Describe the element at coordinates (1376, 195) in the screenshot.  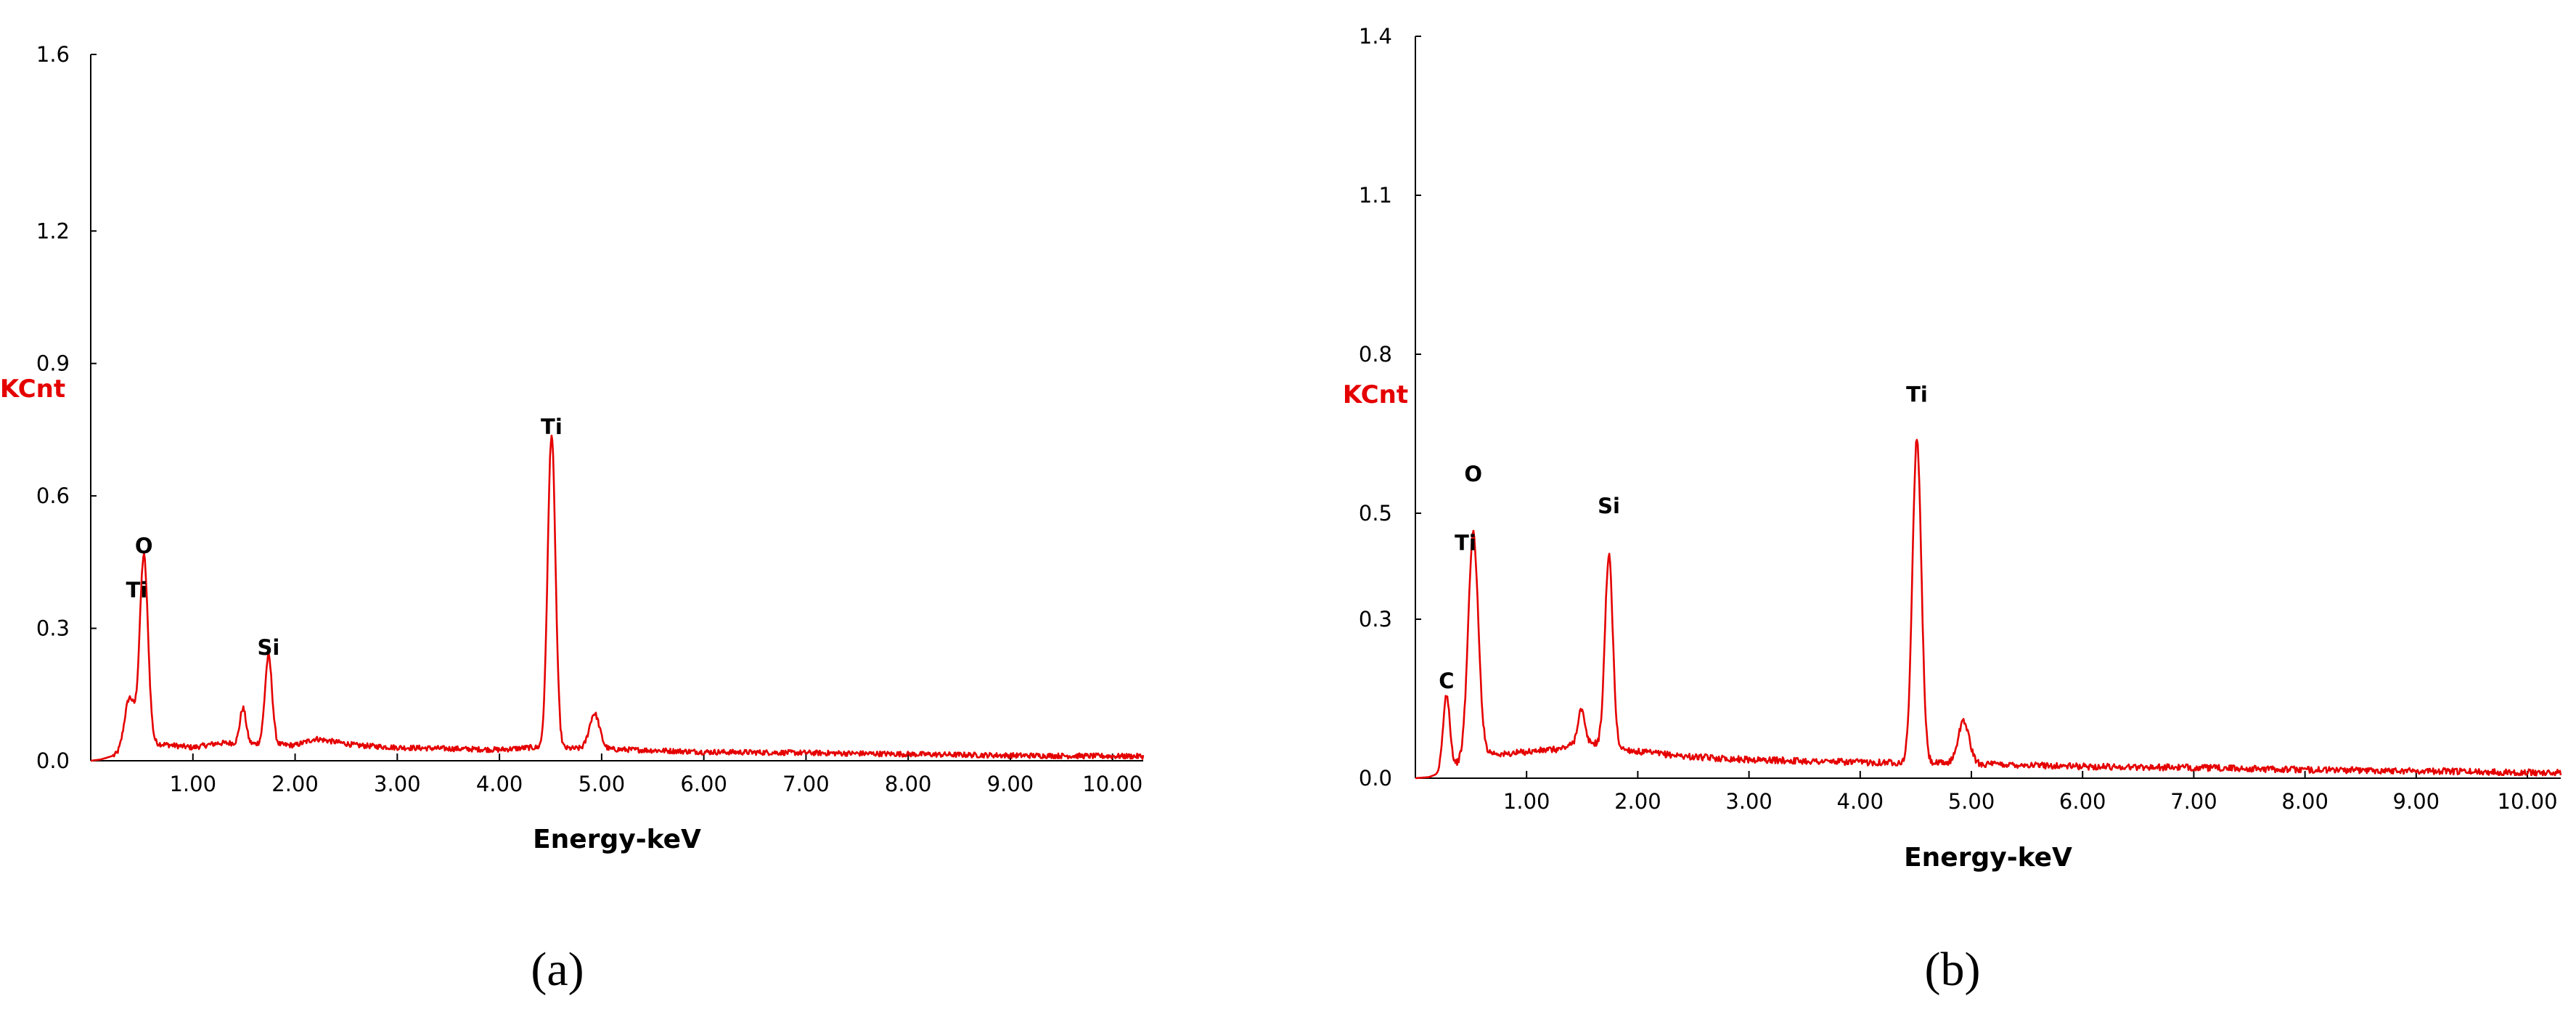
I see `y-tick-label: 1.1` at that location.